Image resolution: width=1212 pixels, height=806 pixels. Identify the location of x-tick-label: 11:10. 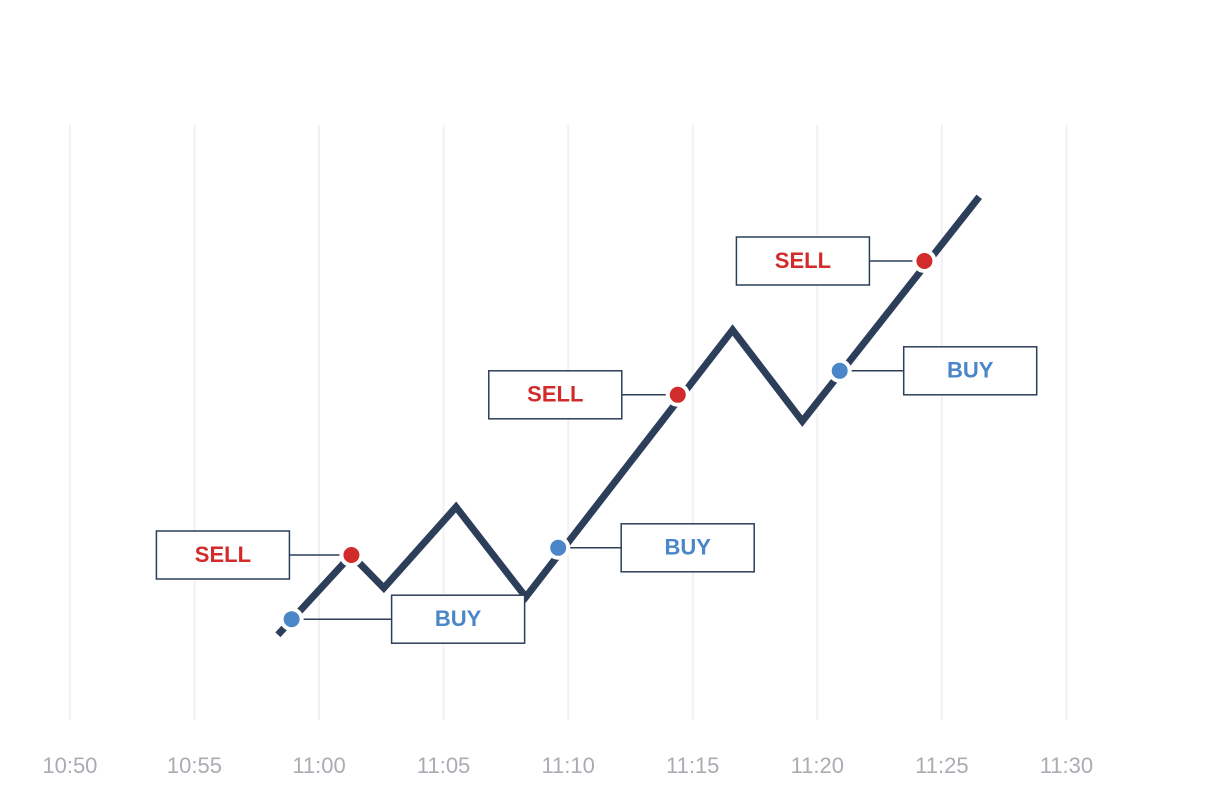
(567, 765).